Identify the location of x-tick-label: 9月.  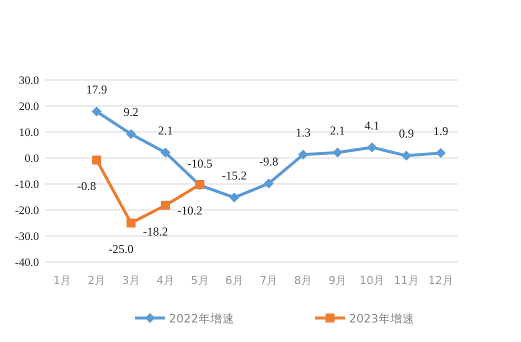
(337, 280).